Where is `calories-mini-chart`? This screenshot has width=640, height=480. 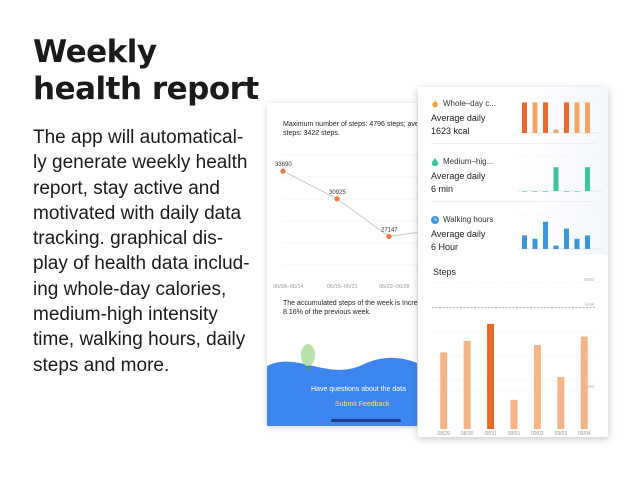 calories-mini-chart is located at coordinates (560, 115).